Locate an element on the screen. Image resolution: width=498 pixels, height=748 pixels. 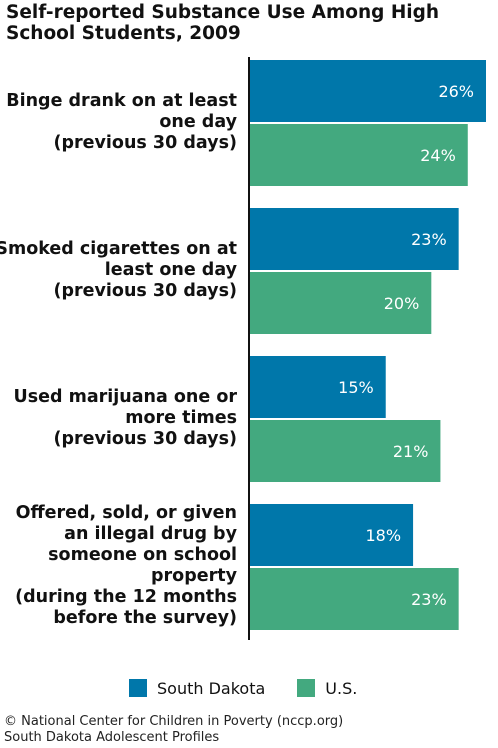
legend-item-south-dakota: South Dakota is located at coordinates (197, 688).